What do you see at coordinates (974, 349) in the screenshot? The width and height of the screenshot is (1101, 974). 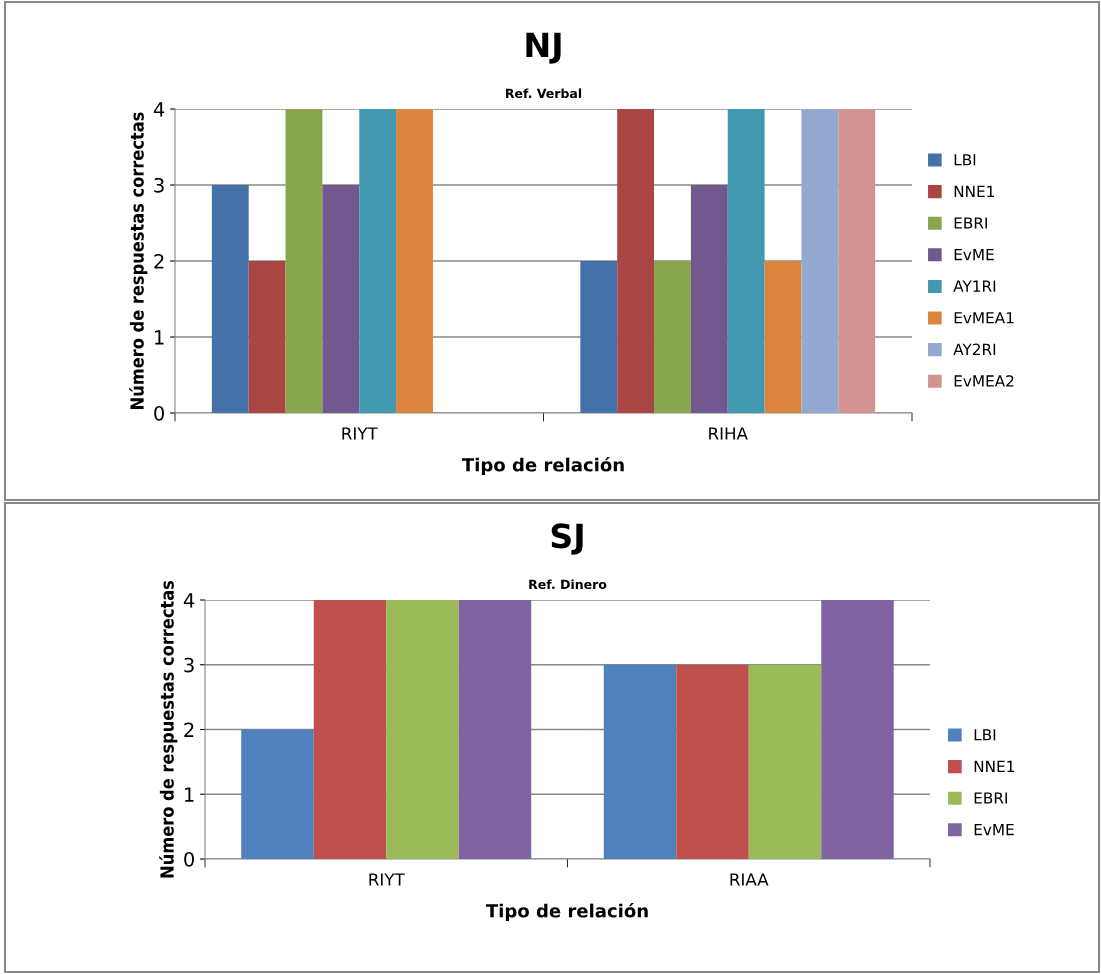 I see `legend-label: AY2RI` at bounding box center [974, 349].